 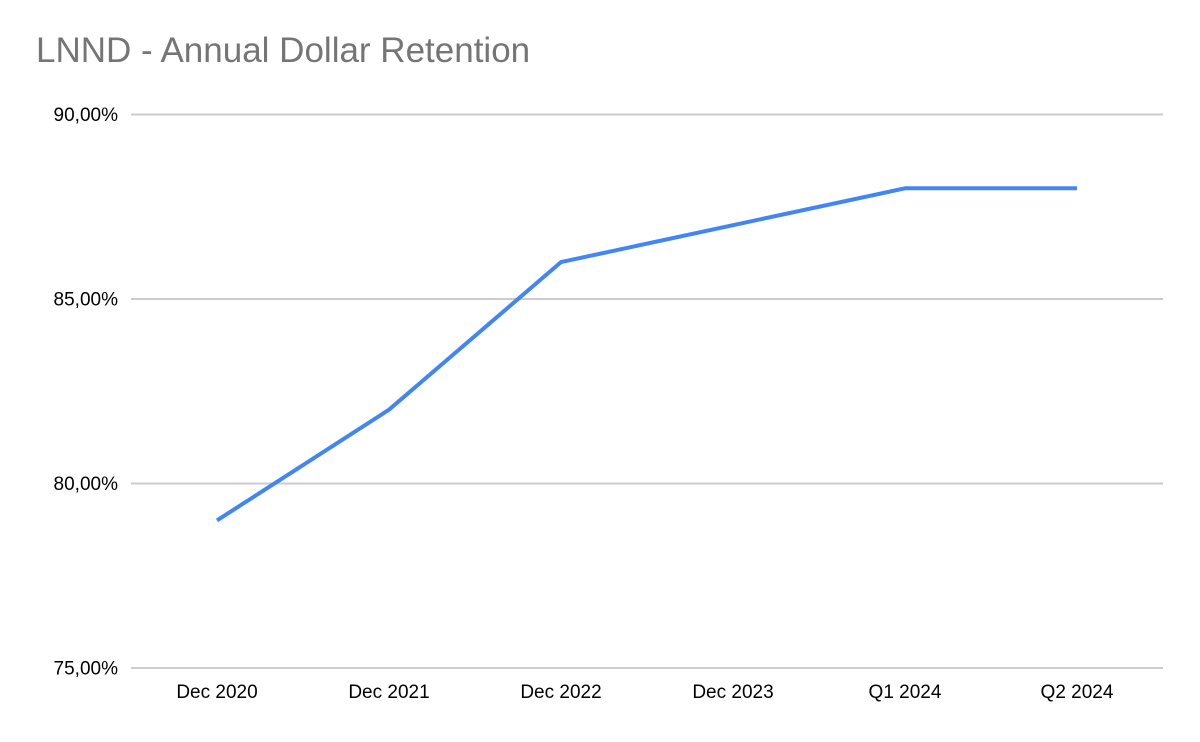 I want to click on x-axis-tick-label: Dec 2021, so click(x=388, y=692).